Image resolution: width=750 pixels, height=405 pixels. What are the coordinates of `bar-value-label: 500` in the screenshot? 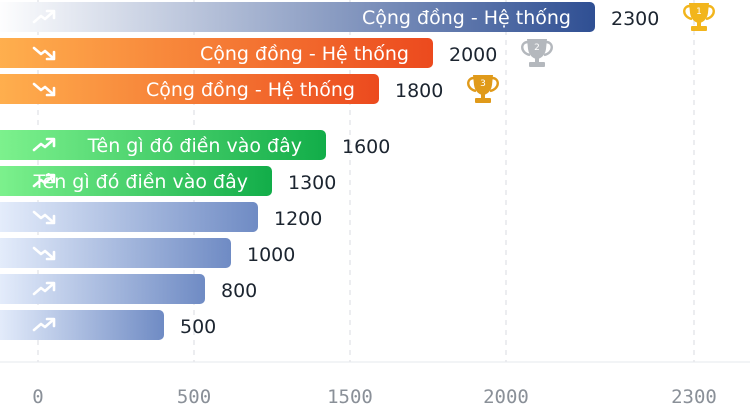 It's located at (198, 327).